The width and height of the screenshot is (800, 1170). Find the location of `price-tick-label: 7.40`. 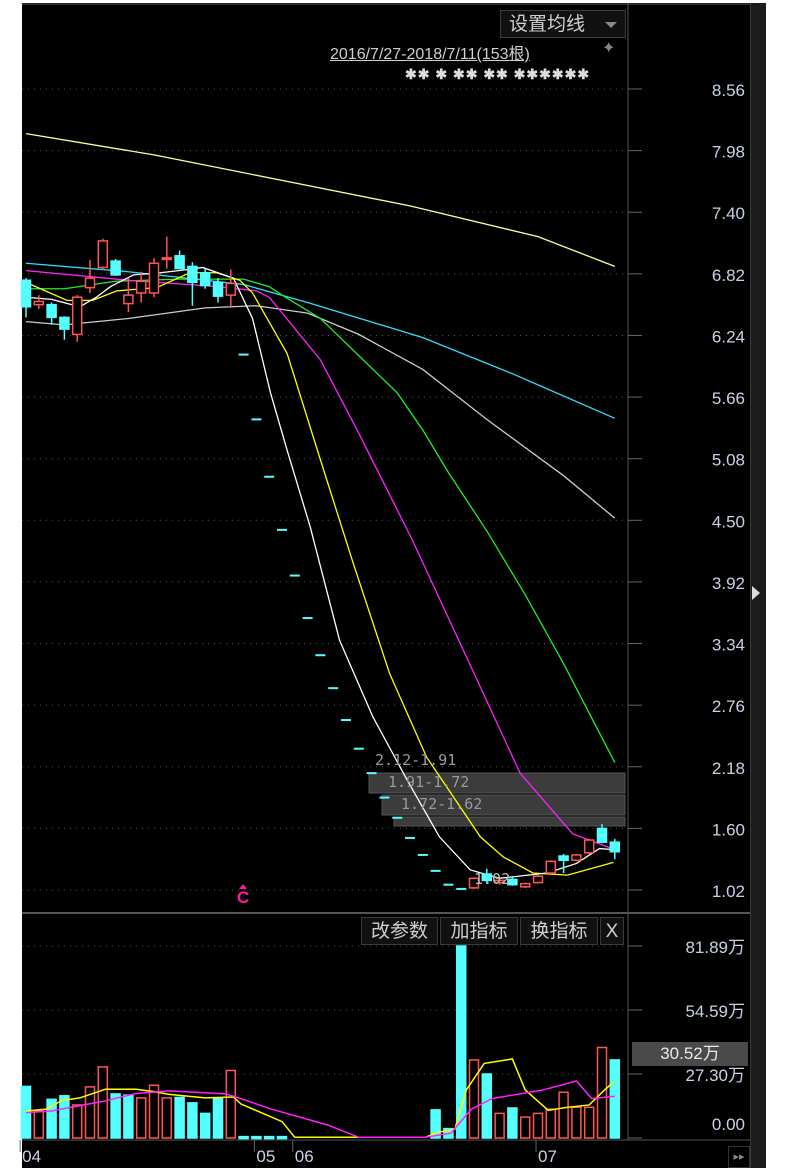

price-tick-label: 7.40 is located at coordinates (728, 213).